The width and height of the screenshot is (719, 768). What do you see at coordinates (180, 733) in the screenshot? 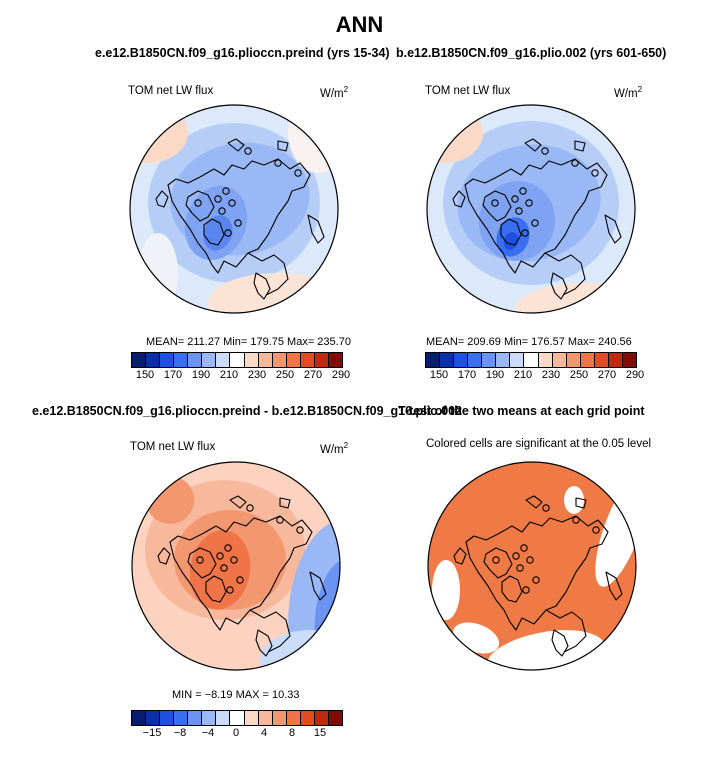
I see `colorbar-tick-label: −8` at bounding box center [180, 733].